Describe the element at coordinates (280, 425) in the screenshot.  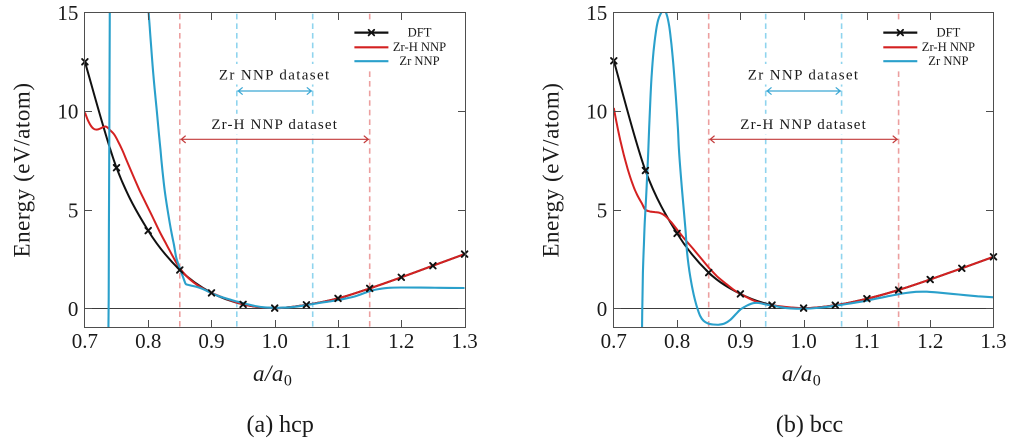
I see `svg-text: (a) hcp` at that location.